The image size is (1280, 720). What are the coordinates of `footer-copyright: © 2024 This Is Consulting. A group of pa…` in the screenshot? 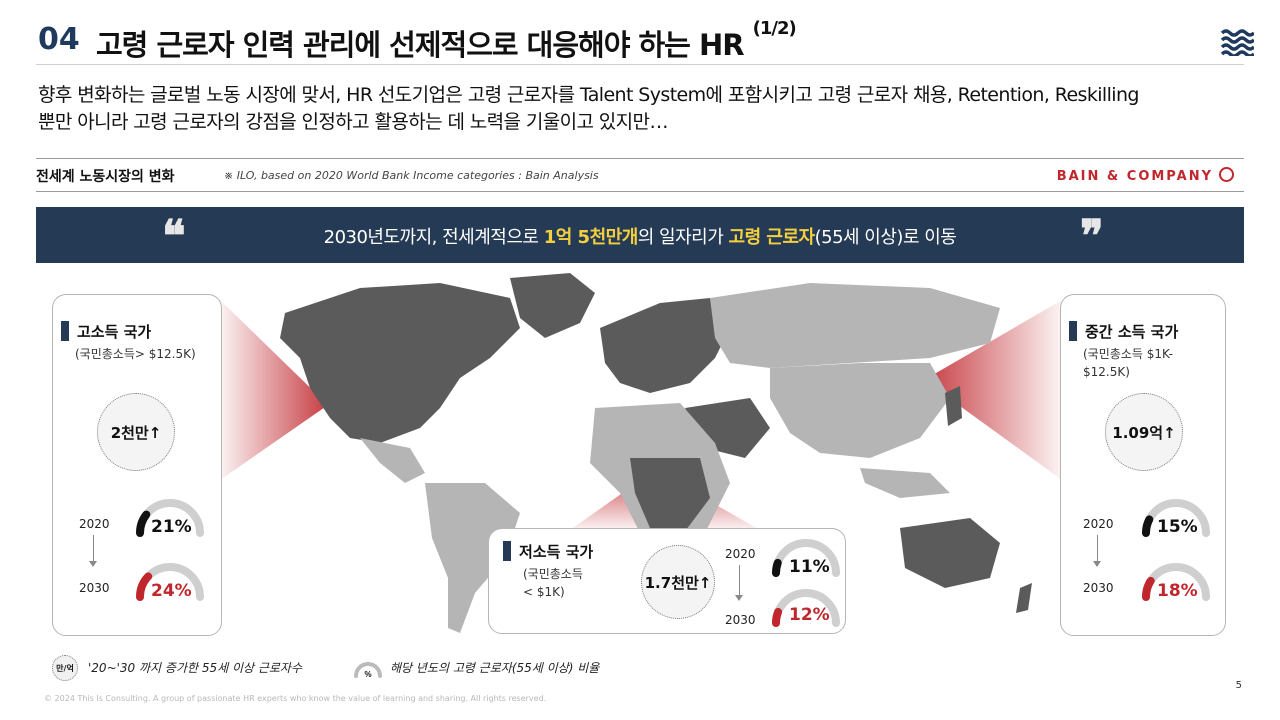 It's located at (295, 698).